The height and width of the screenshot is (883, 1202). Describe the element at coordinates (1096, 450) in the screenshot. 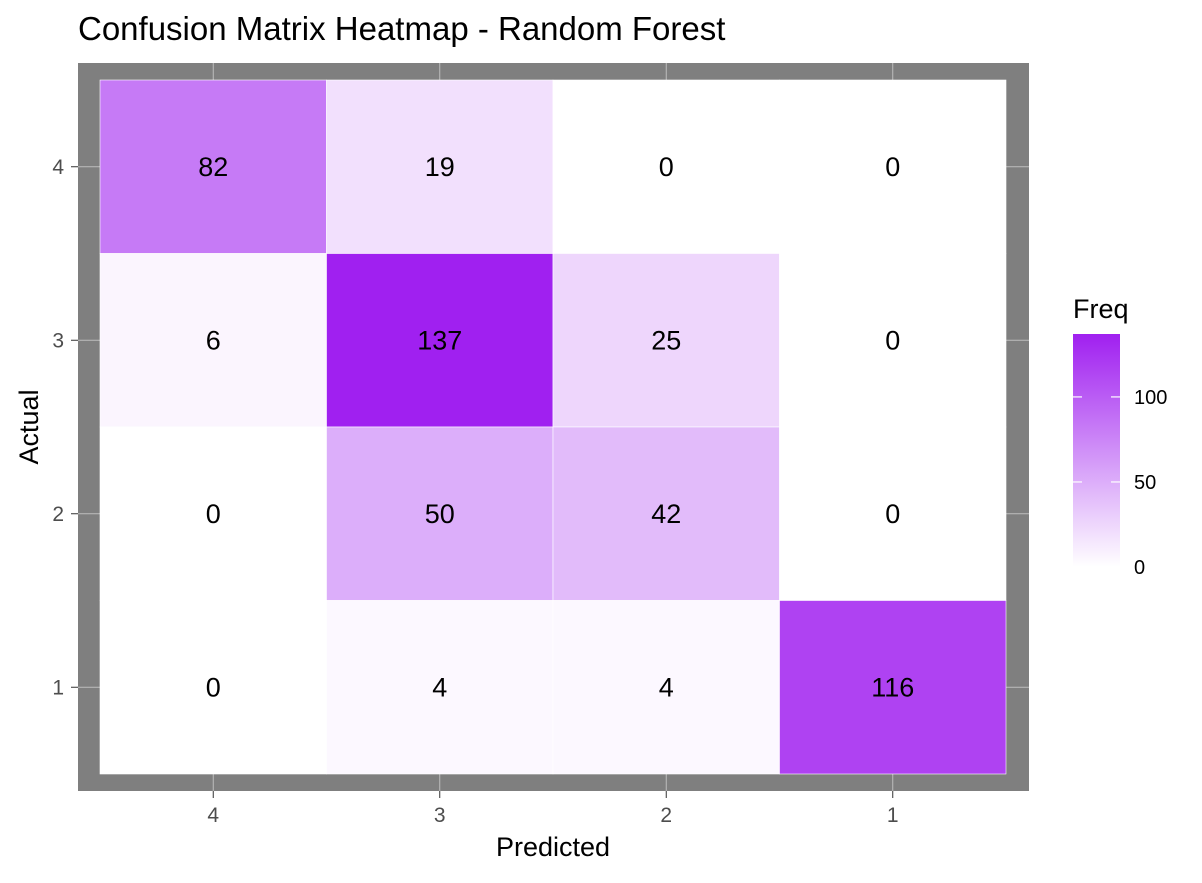

I see `legend-colorbar` at that location.